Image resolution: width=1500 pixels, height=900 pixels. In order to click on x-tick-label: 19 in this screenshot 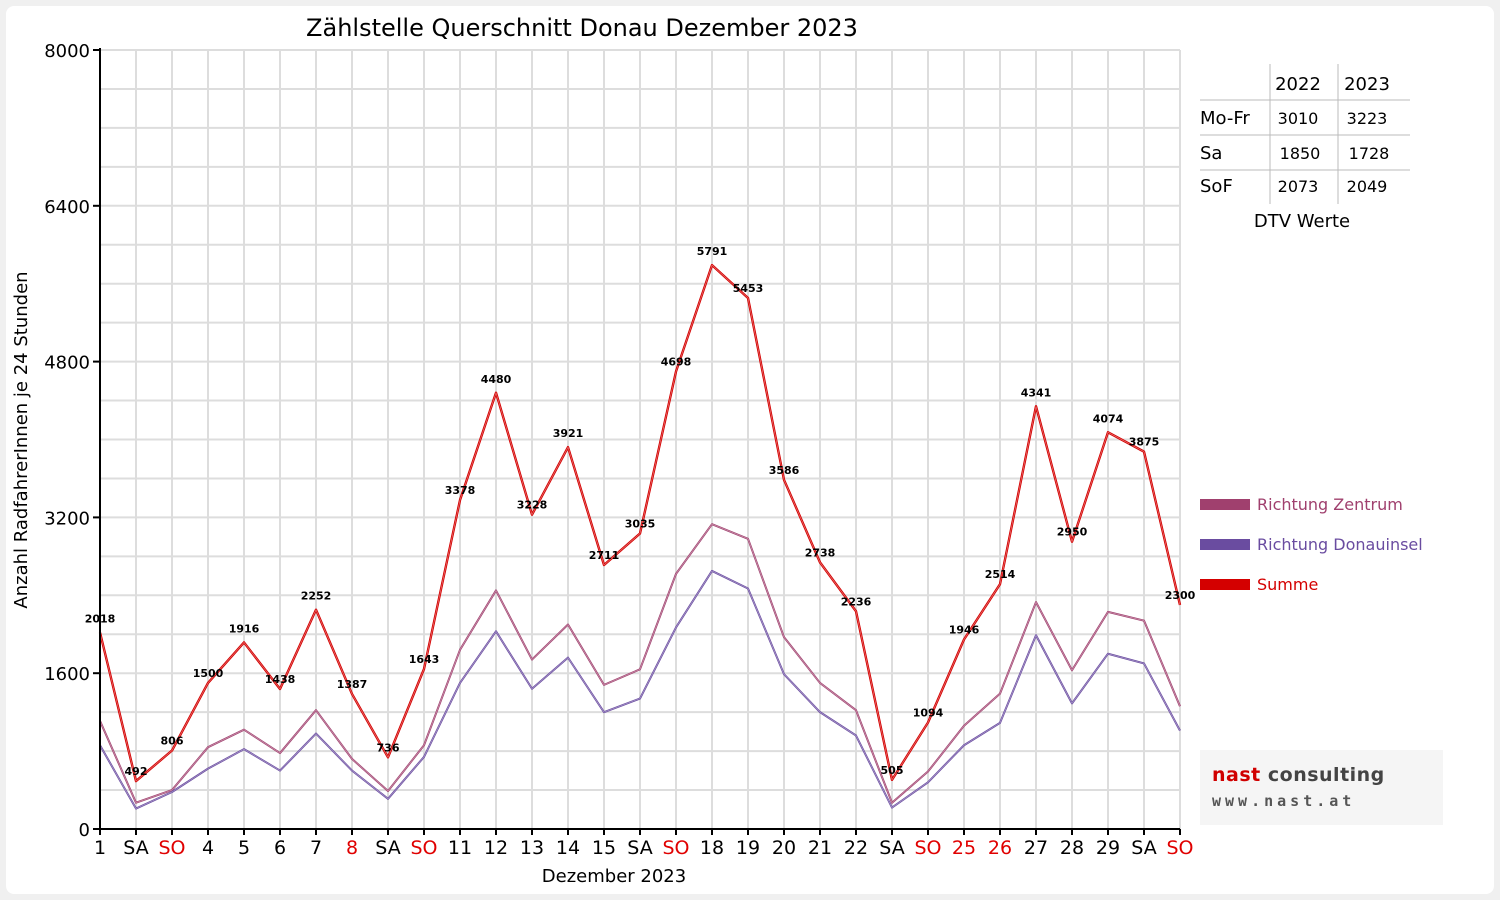, I will do `click(748, 848)`.